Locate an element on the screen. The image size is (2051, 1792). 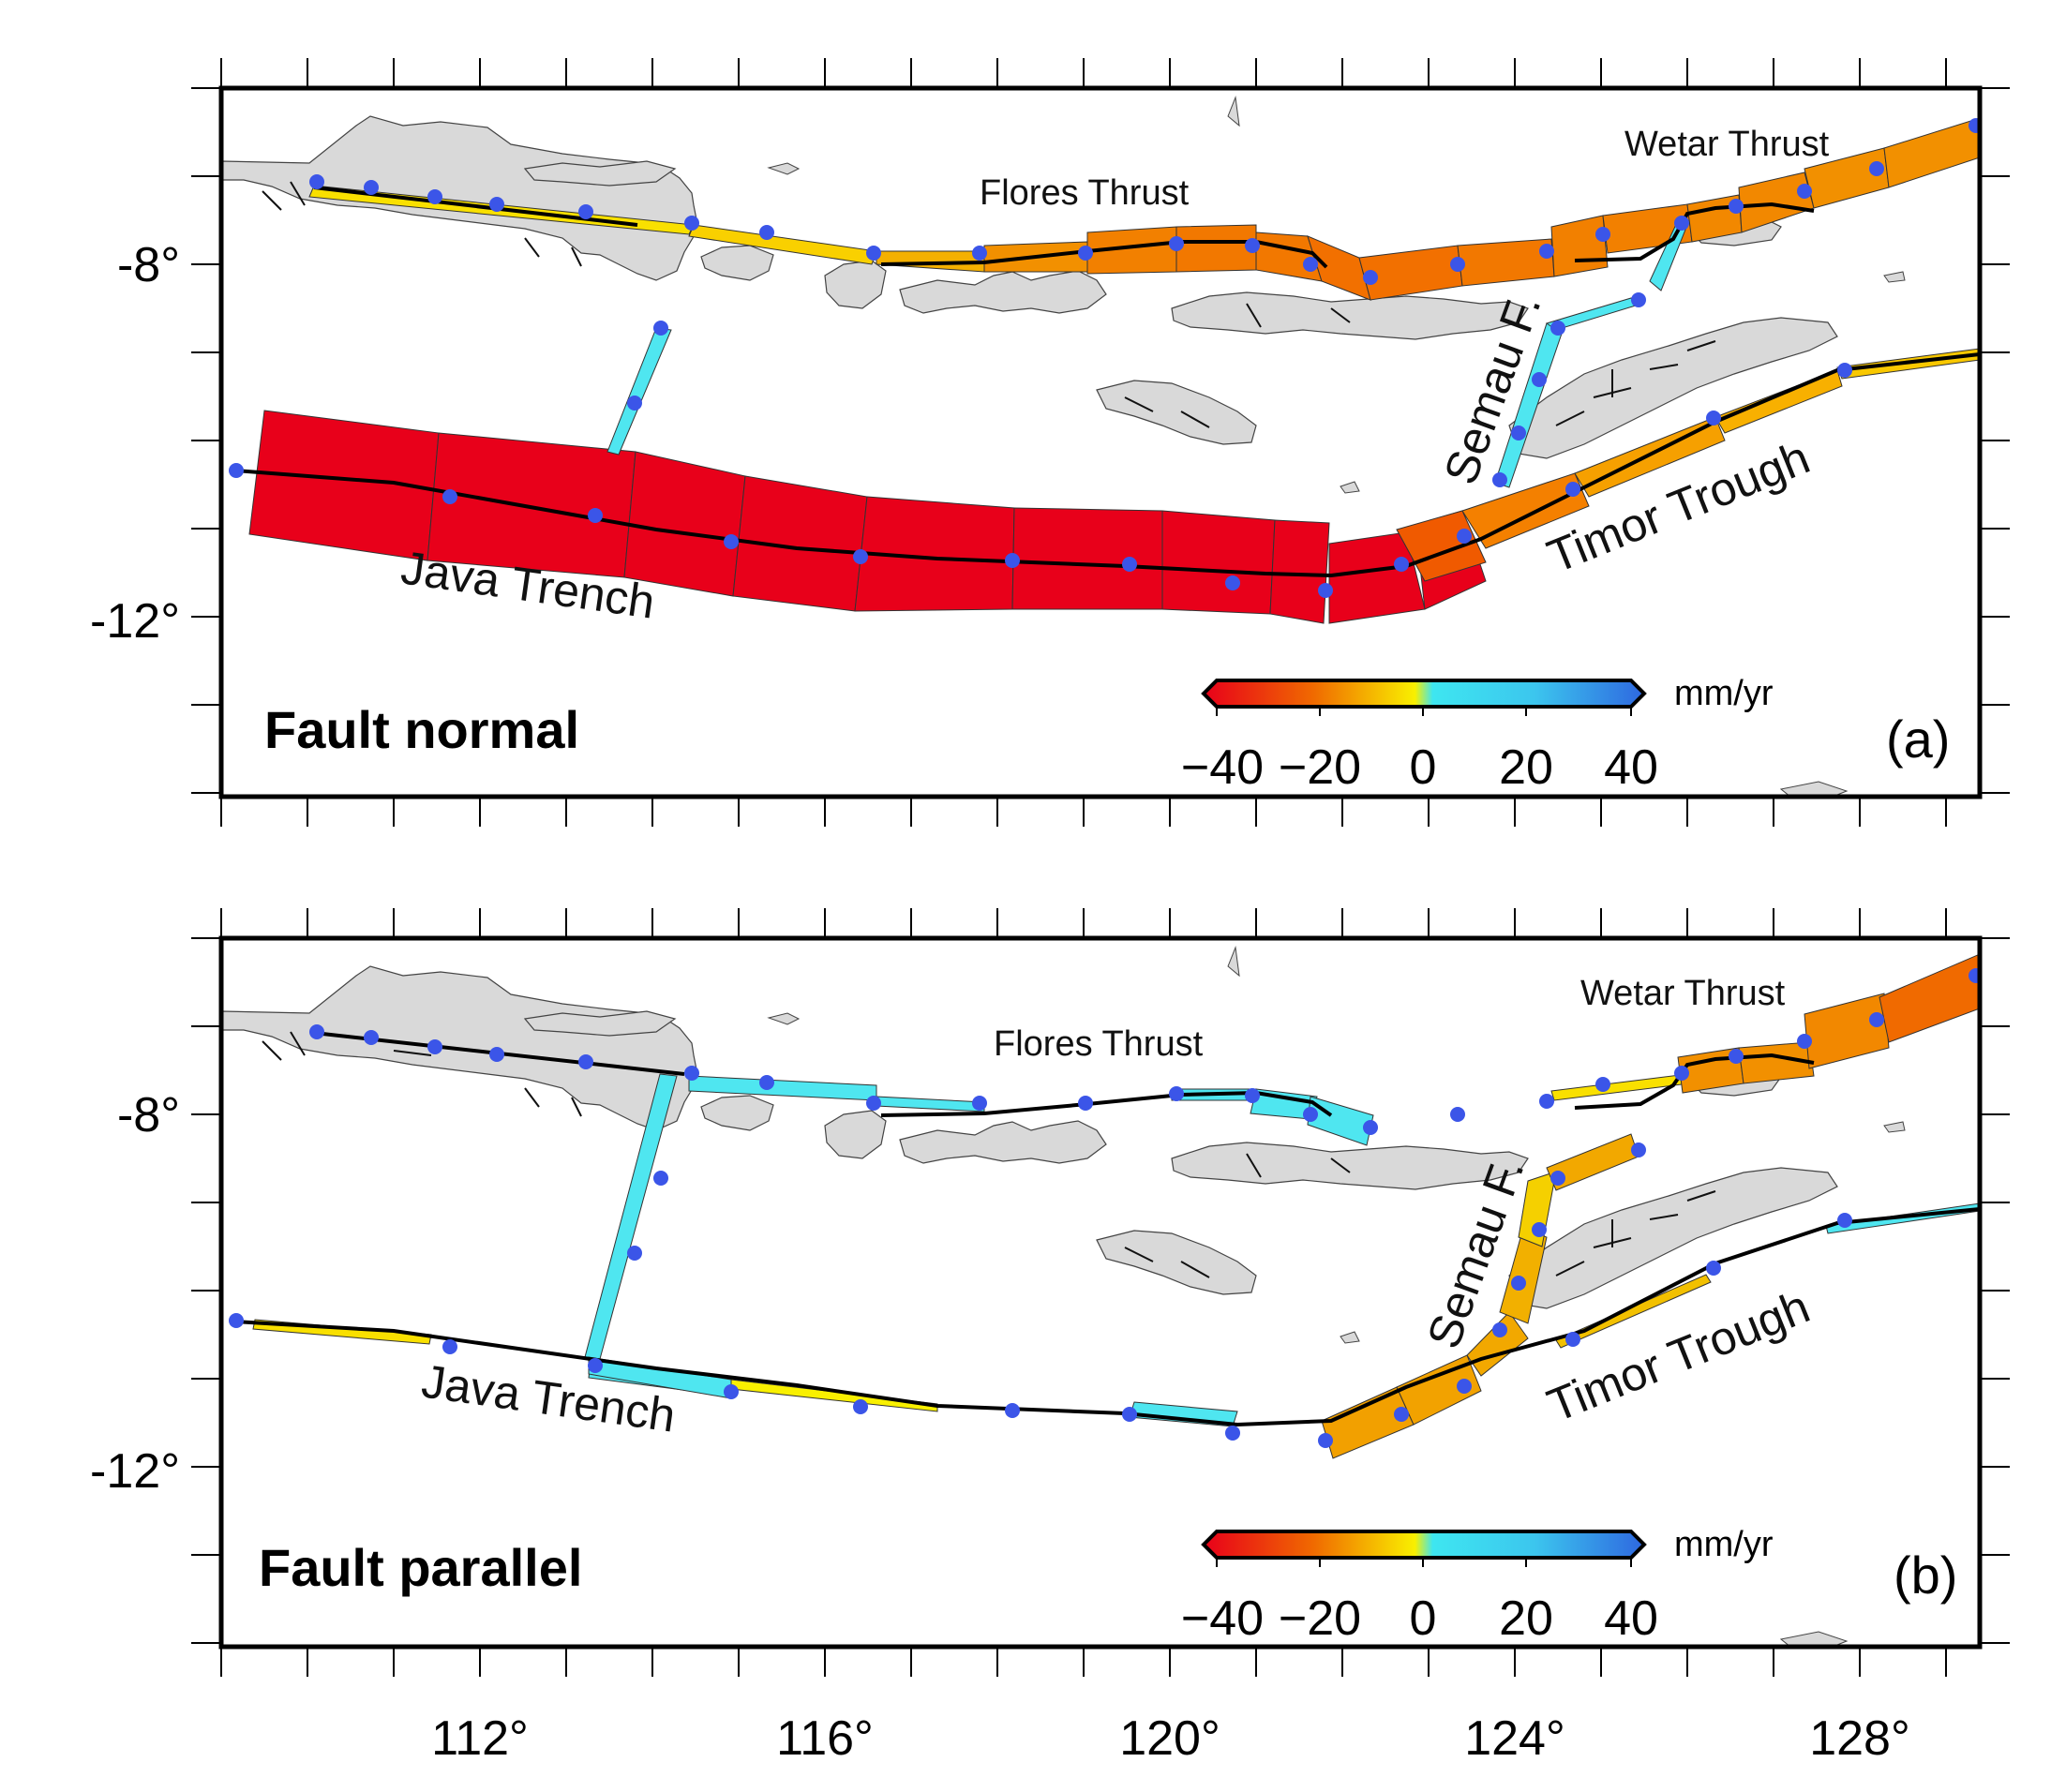
x-tick-label: 128° is located at coordinates (1859, 1738).